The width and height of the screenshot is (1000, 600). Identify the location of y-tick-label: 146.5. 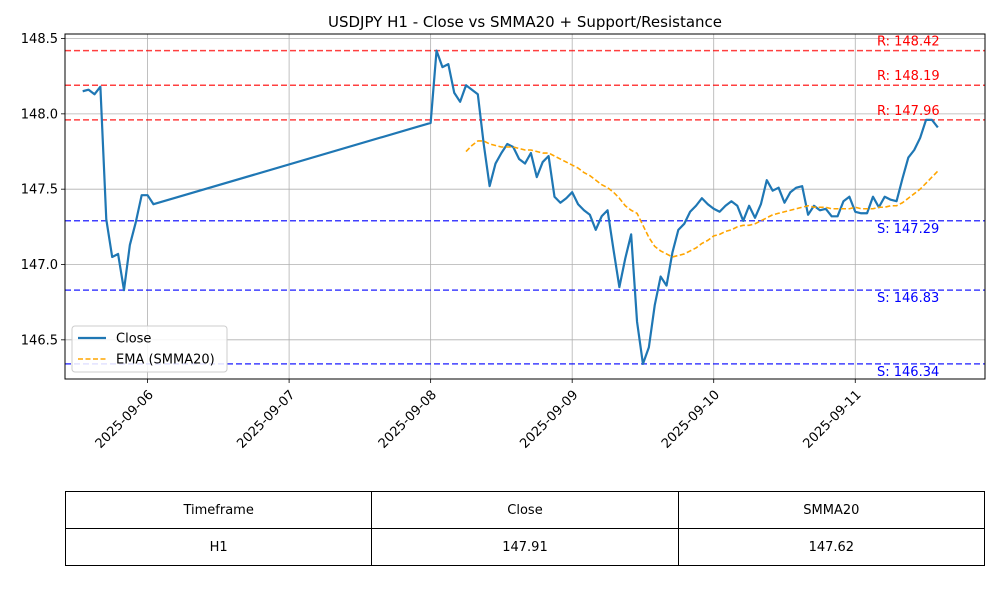
(39, 340).